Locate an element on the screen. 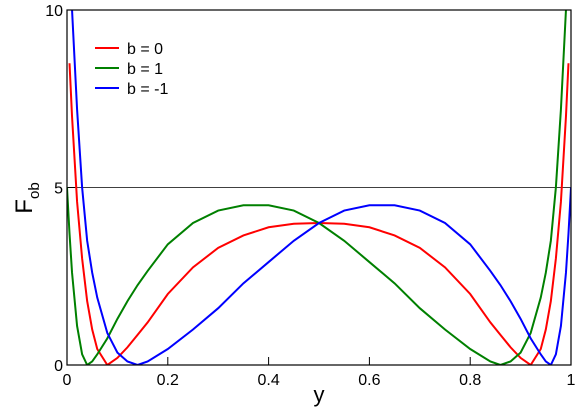 The height and width of the screenshot is (409, 579). legend-label: b = 0 is located at coordinates (145, 49).